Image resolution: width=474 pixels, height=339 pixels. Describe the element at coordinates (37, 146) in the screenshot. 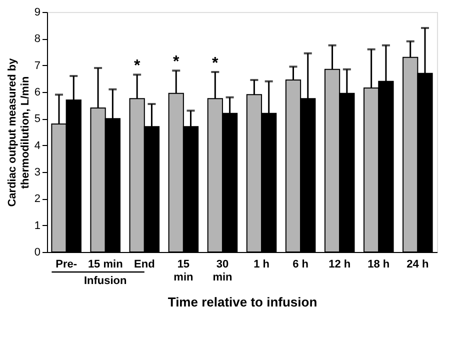

I see `y-tick-label: 4` at that location.